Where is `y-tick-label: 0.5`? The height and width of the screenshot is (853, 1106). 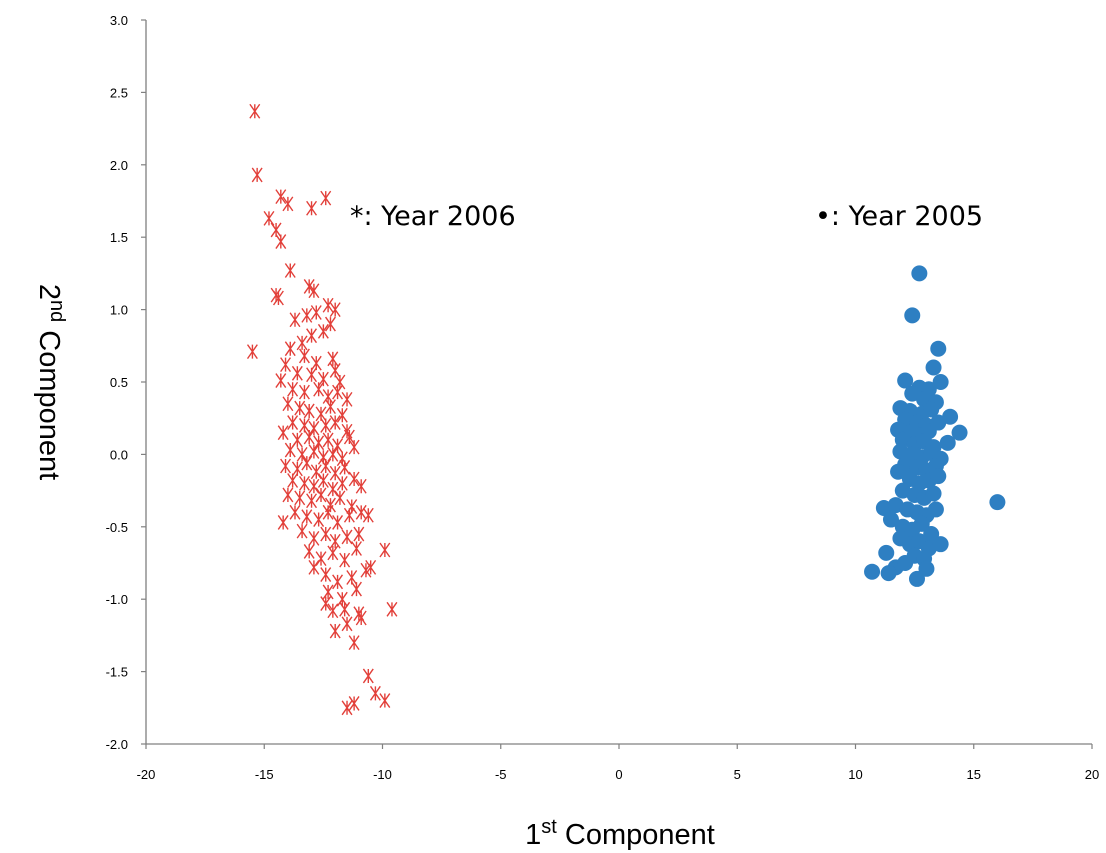
y-tick-label: 0.5 is located at coordinates (119, 382).